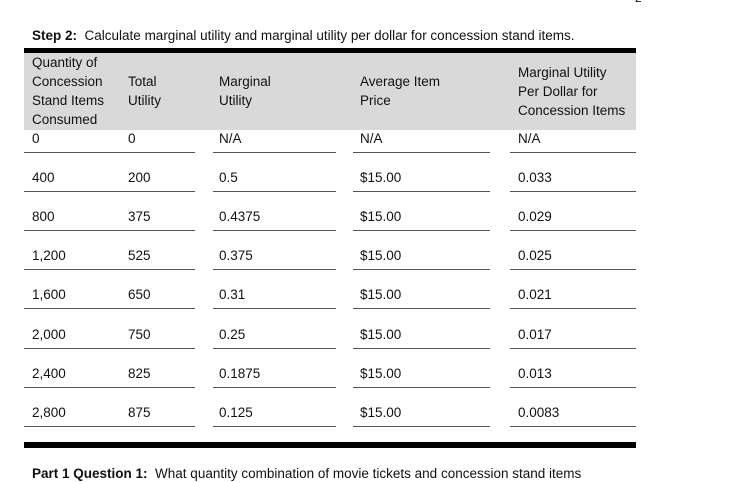  I want to click on header-text: Marginal, so click(245, 81).